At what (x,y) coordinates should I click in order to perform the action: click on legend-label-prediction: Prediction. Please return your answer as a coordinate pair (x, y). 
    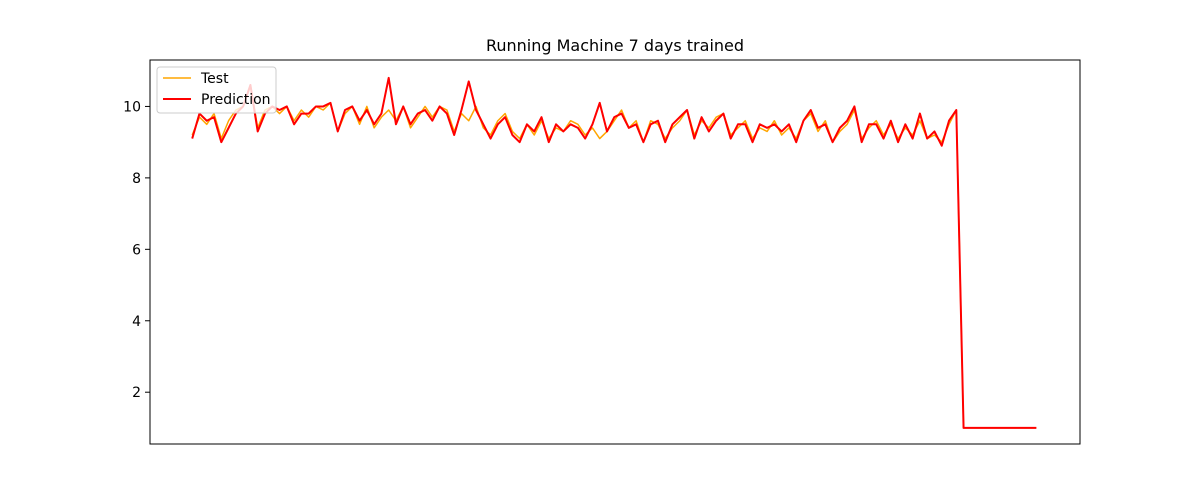
    Looking at the image, I should click on (236, 100).